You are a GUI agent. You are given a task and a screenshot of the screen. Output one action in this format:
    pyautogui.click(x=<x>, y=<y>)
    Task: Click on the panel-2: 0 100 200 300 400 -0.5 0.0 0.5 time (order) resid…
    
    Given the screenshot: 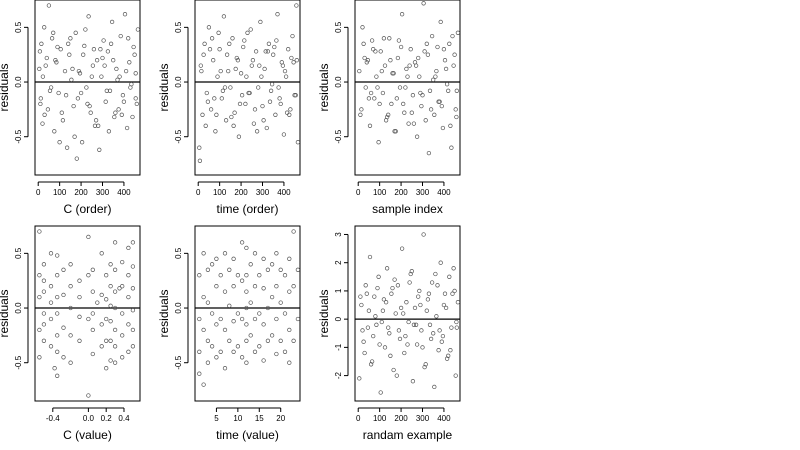 What is the action you would take?
    pyautogui.click(x=229, y=108)
    